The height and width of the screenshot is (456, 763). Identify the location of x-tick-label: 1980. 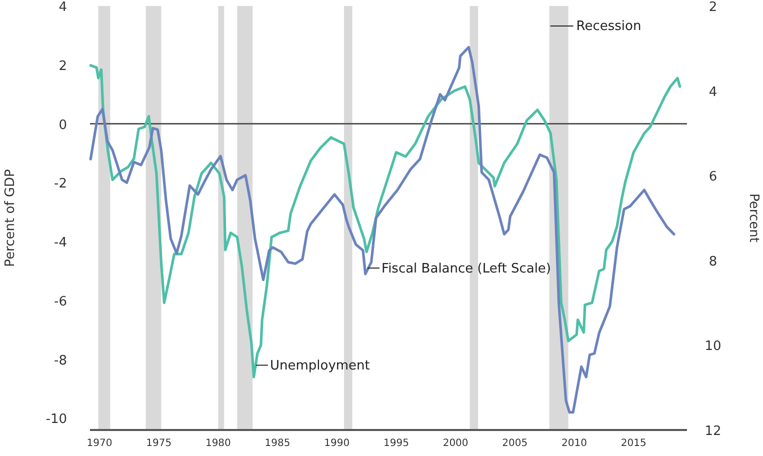
(218, 443).